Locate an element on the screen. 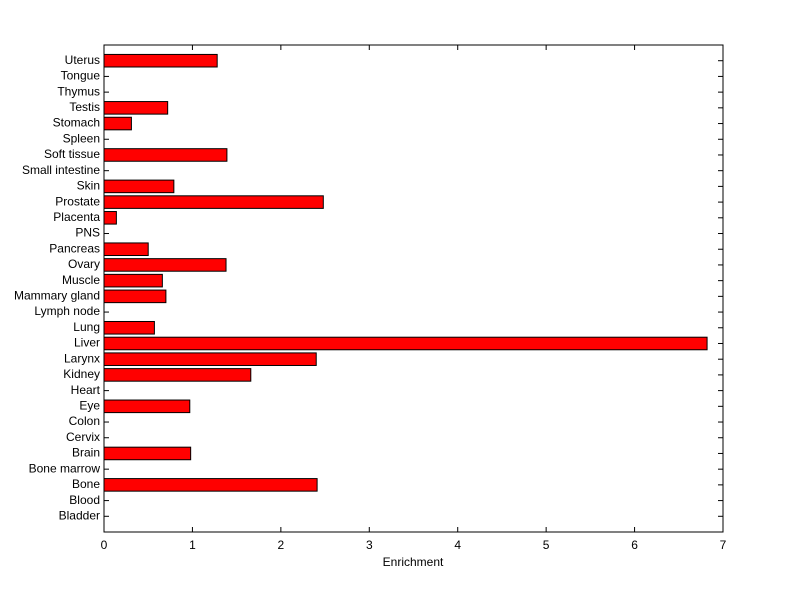 This screenshot has height=599, width=800. y-tick-label: Pancreas is located at coordinates (74, 248).